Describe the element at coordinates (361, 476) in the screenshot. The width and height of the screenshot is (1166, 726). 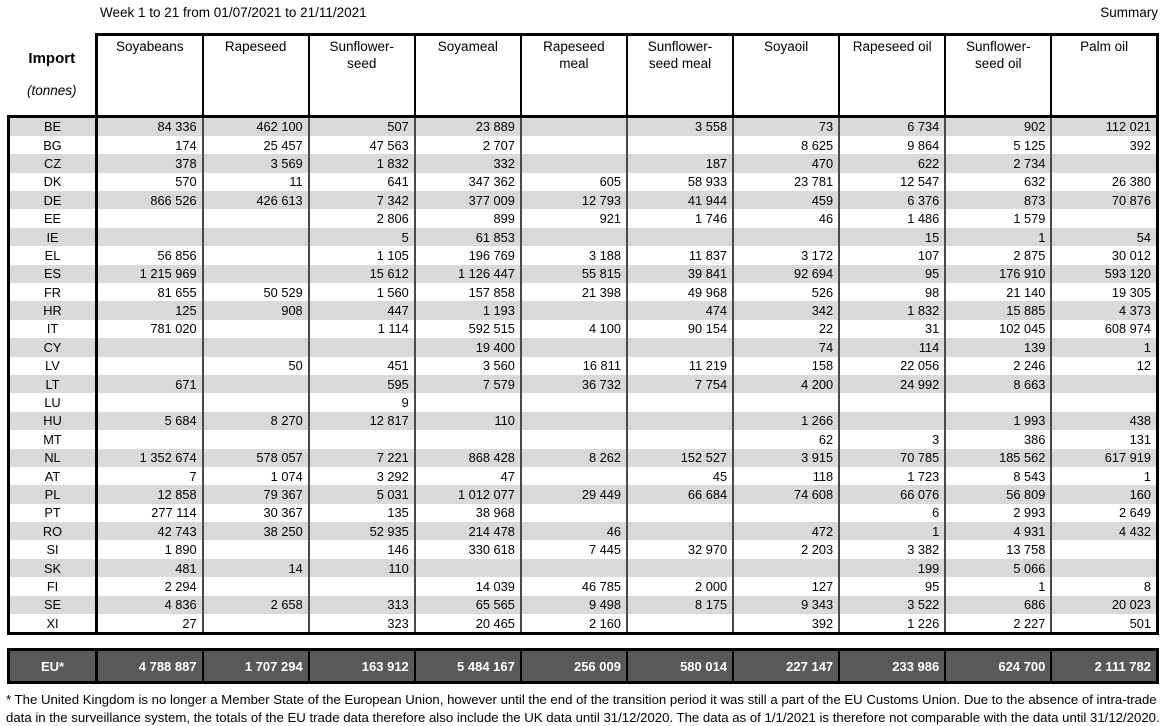
I see `value-cell: 3 292` at that location.